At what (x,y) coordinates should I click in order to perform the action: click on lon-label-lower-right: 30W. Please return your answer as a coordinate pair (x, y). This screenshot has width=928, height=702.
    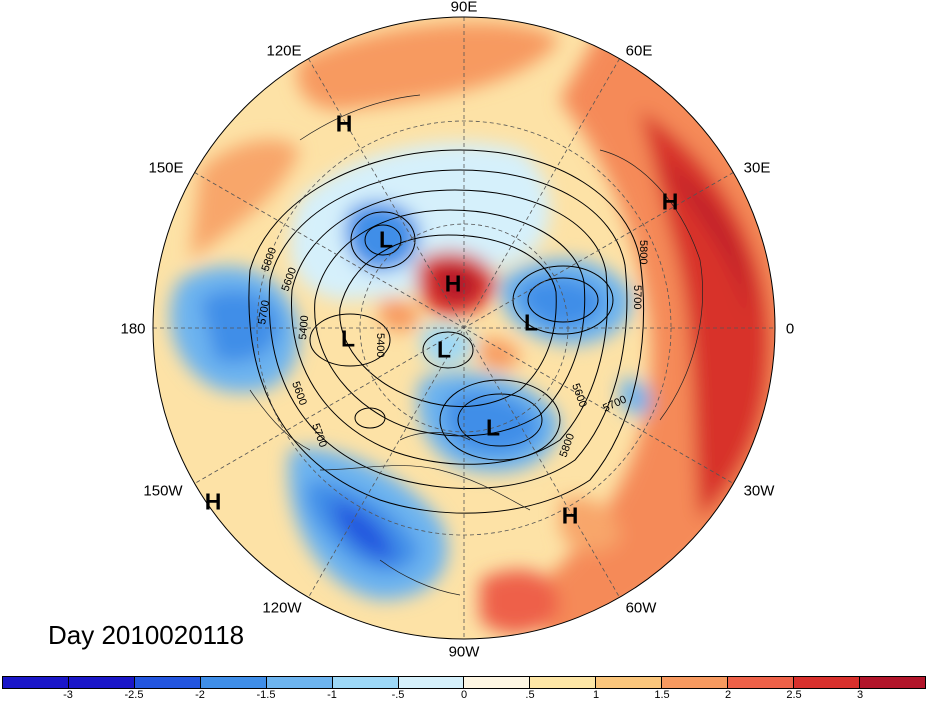
    Looking at the image, I should click on (759, 491).